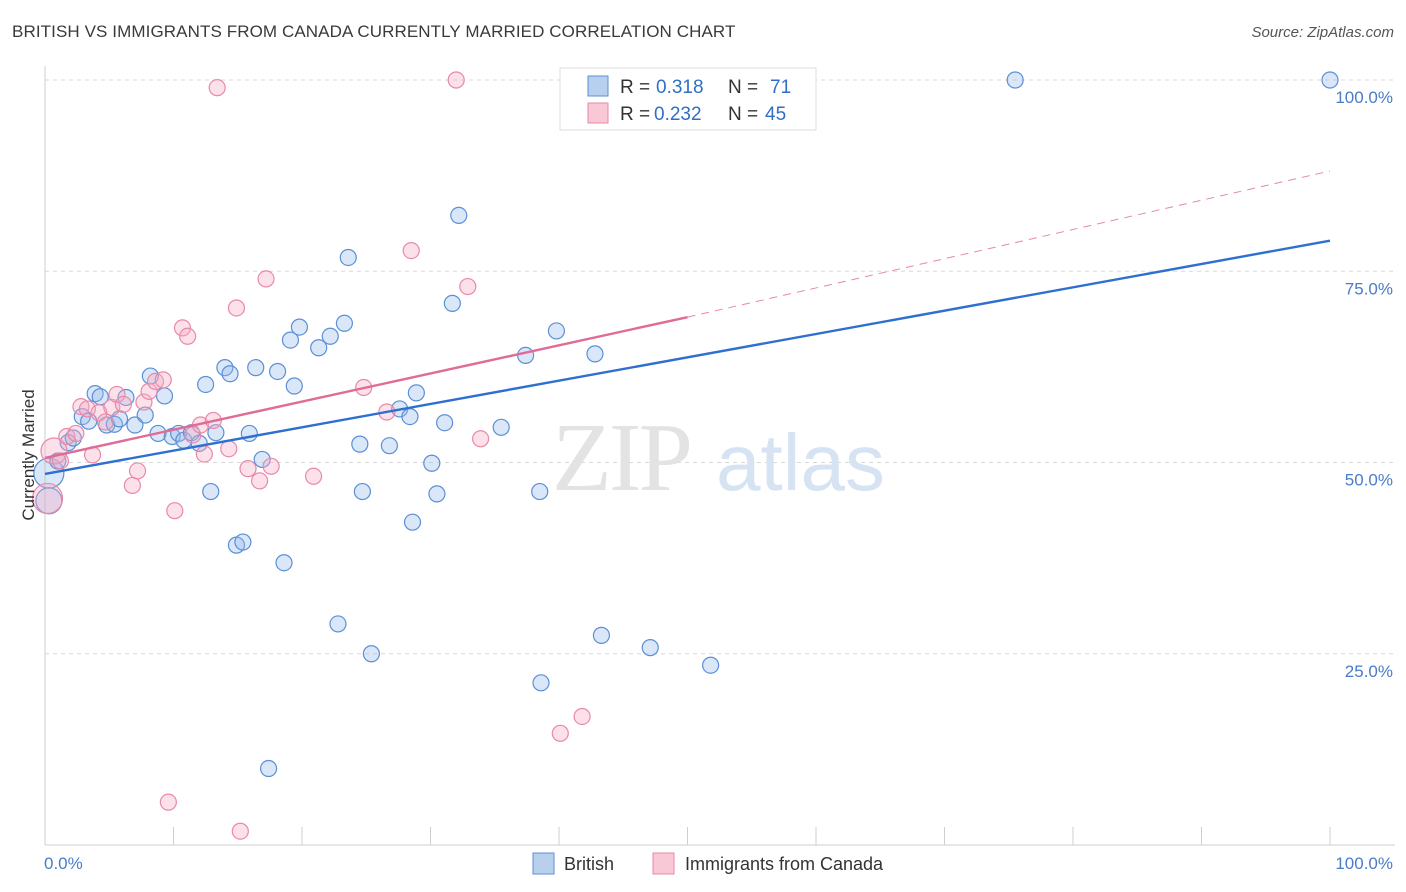  What do you see at coordinates (1364, 384) in the screenshot?
I see `y-tick-labels: 25.0% 50.0% 75.0% 100.0%` at bounding box center [1364, 384].